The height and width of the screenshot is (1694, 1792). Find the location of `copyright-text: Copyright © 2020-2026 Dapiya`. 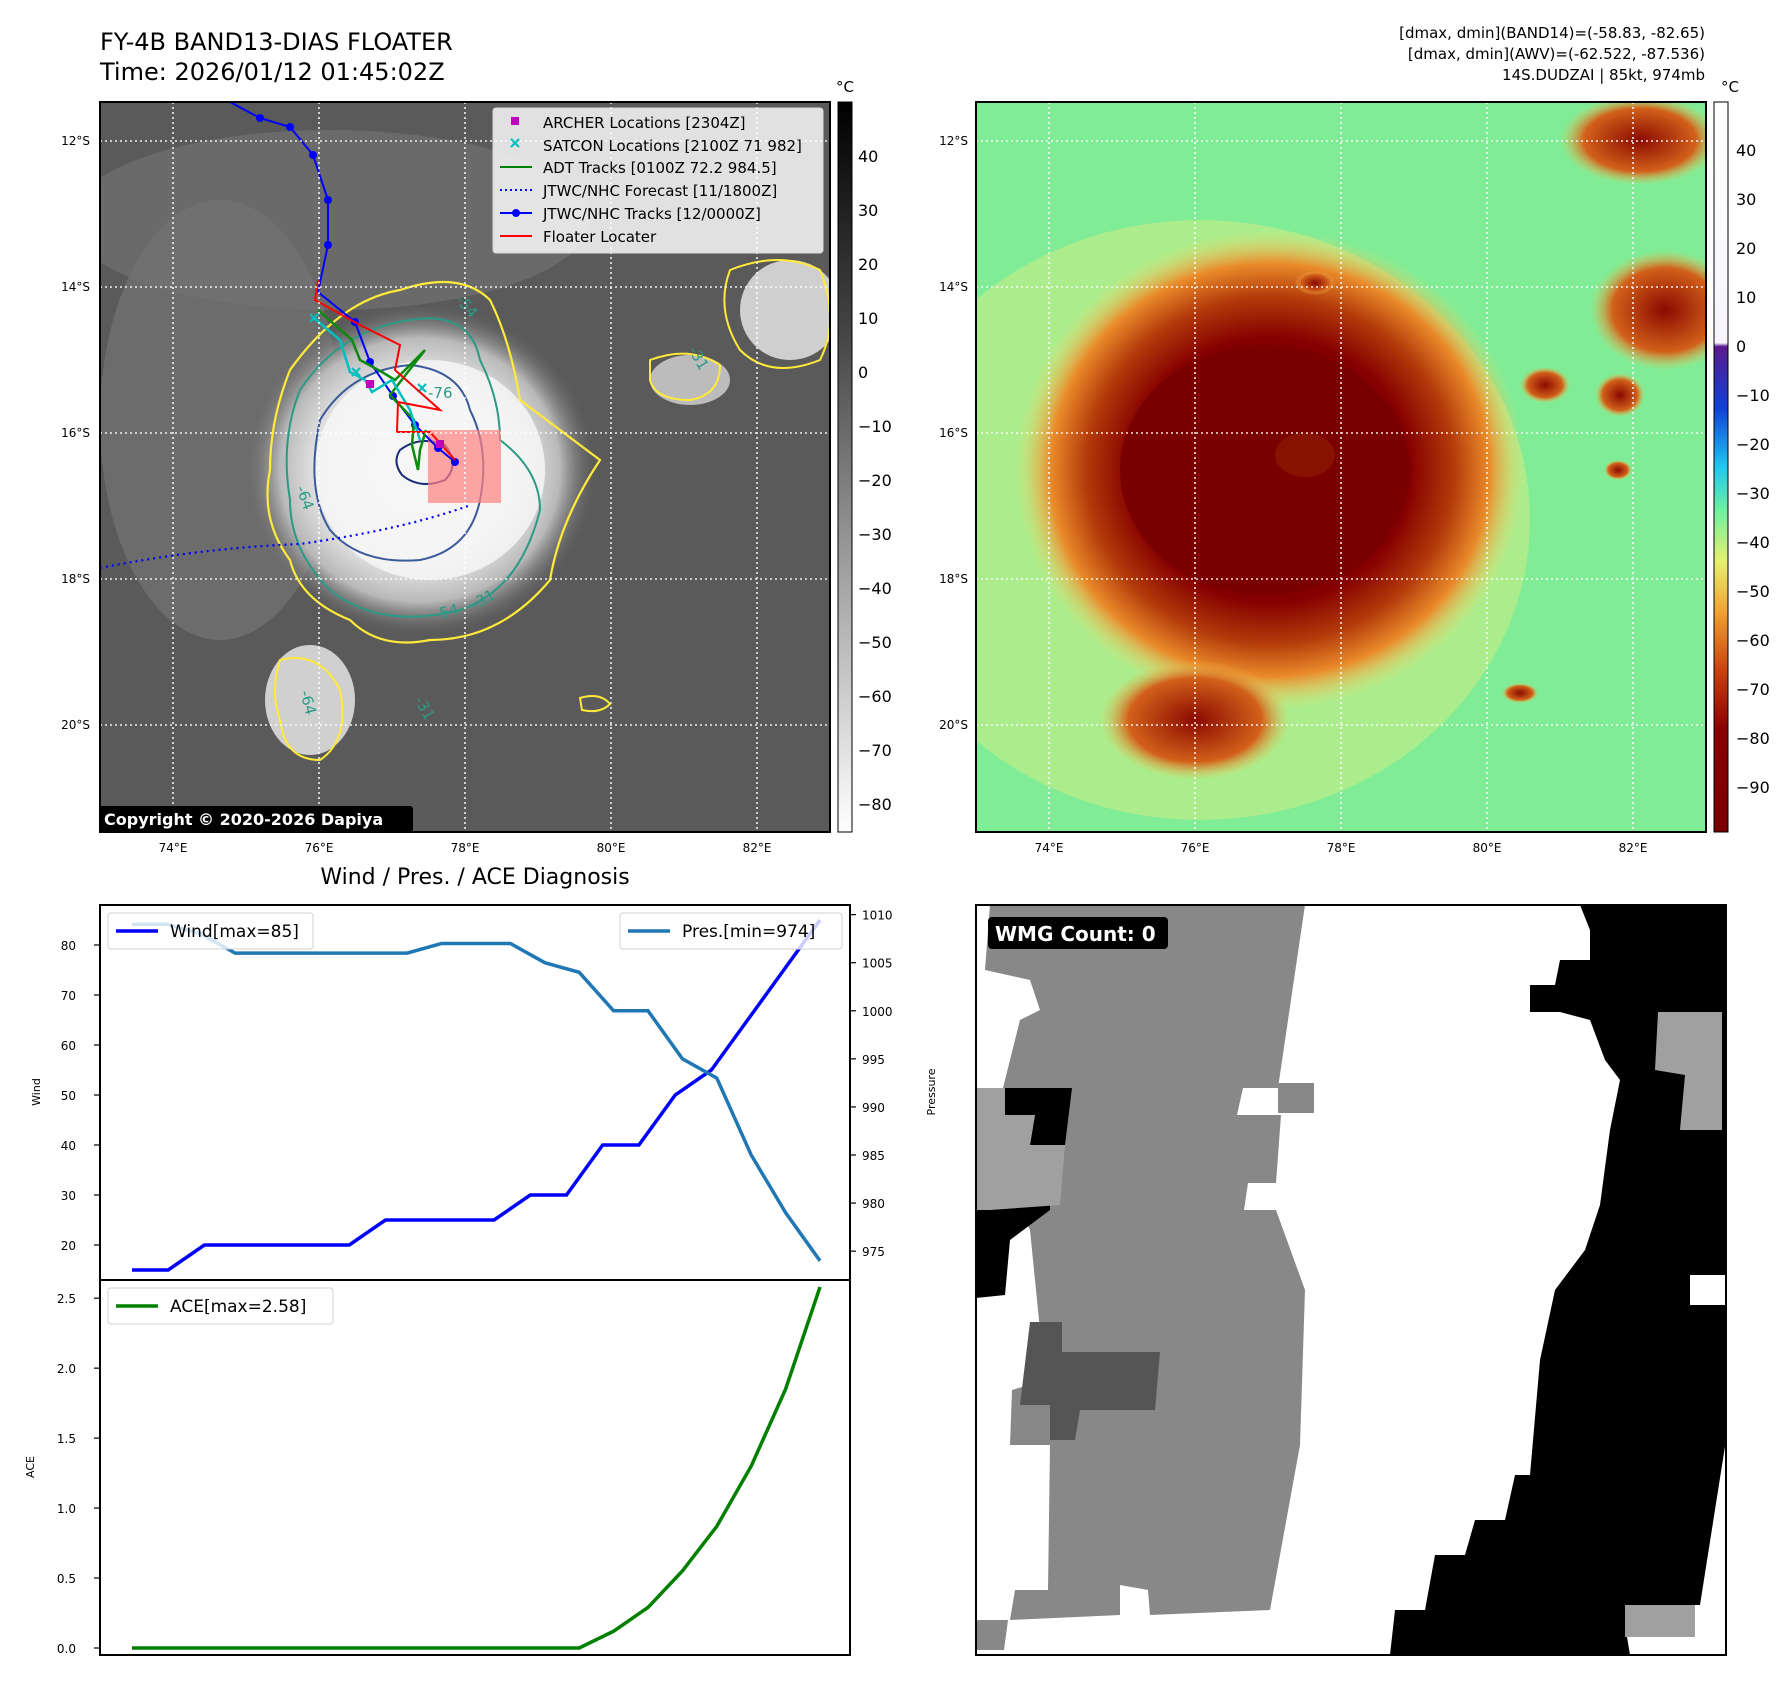

copyright-text: Copyright © 2020-2026 Dapiya is located at coordinates (243, 819).